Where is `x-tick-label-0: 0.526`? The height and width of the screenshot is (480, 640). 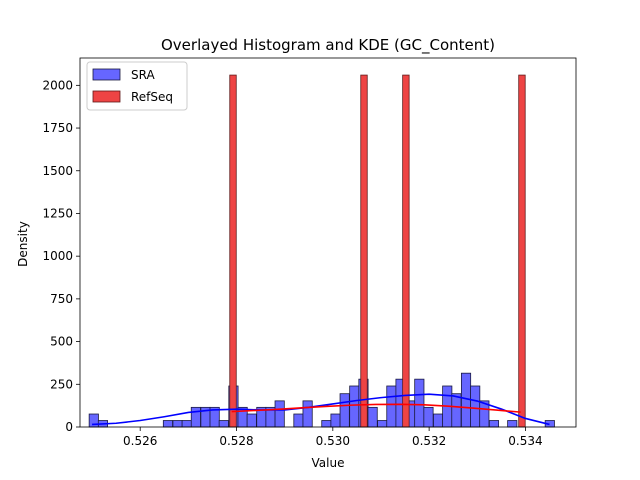
x-tick-label-0: 0.526 is located at coordinates (140, 441).